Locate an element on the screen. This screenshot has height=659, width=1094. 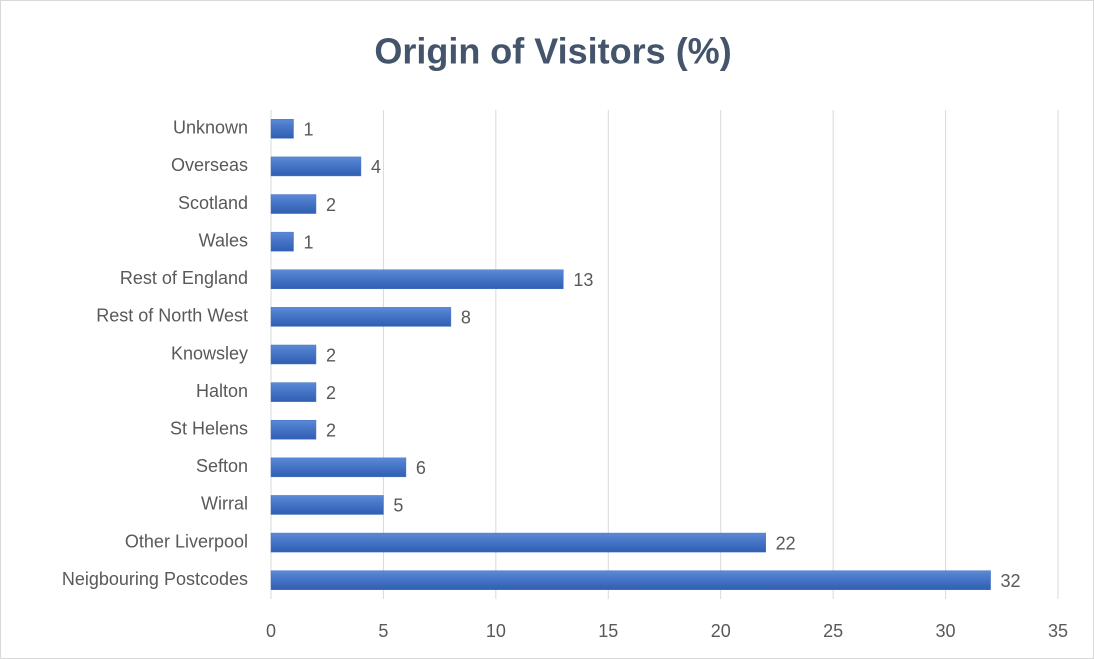
y-tick-label: Other Liverpool is located at coordinates (186, 541).